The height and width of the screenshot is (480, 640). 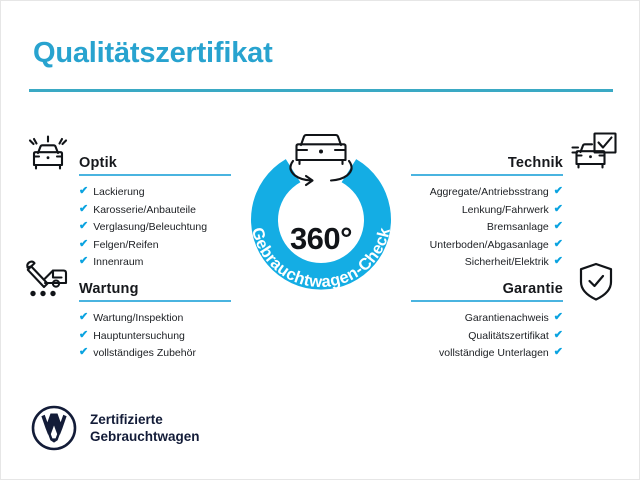 I want to click on list-item: Garantienachweis ✔, so click(x=487, y=319).